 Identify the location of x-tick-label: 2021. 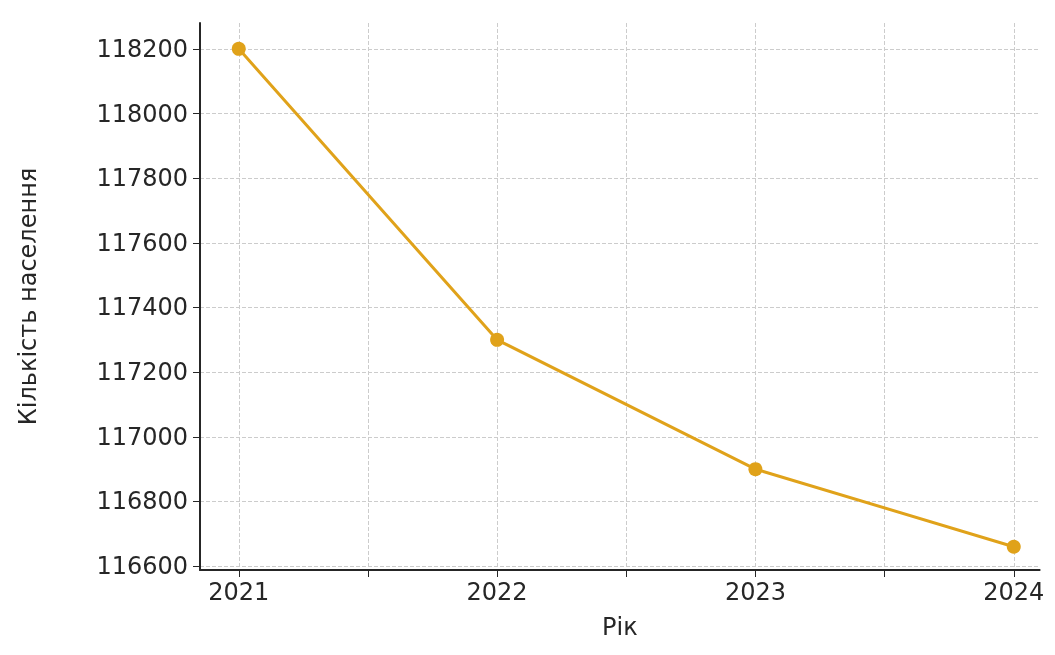
(239, 592).